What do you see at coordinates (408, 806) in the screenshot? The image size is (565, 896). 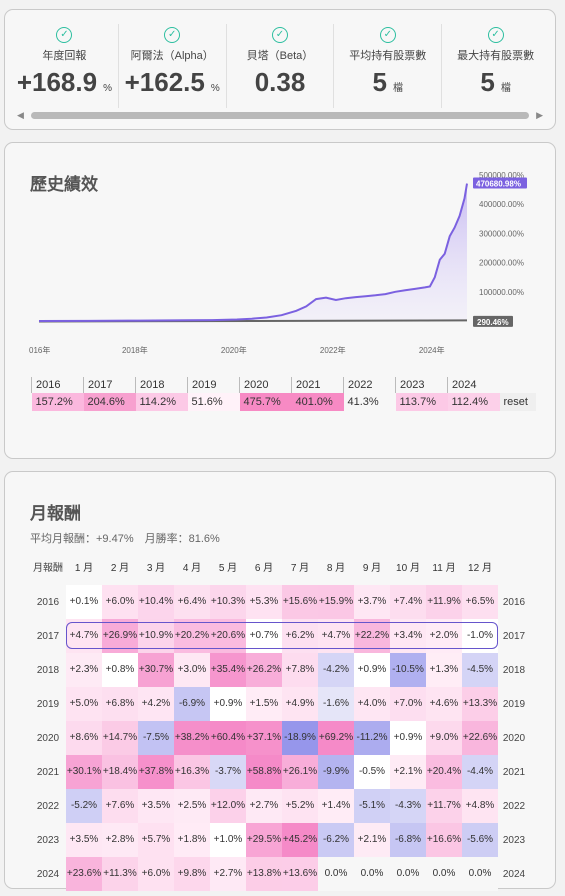 I see `month-cell: -4.3%` at bounding box center [408, 806].